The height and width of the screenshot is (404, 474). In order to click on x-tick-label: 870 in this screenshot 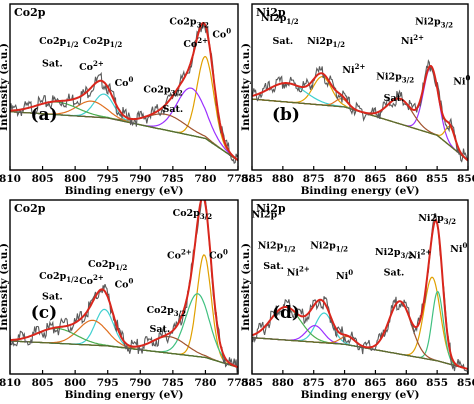, I will do `click(345, 179)`.